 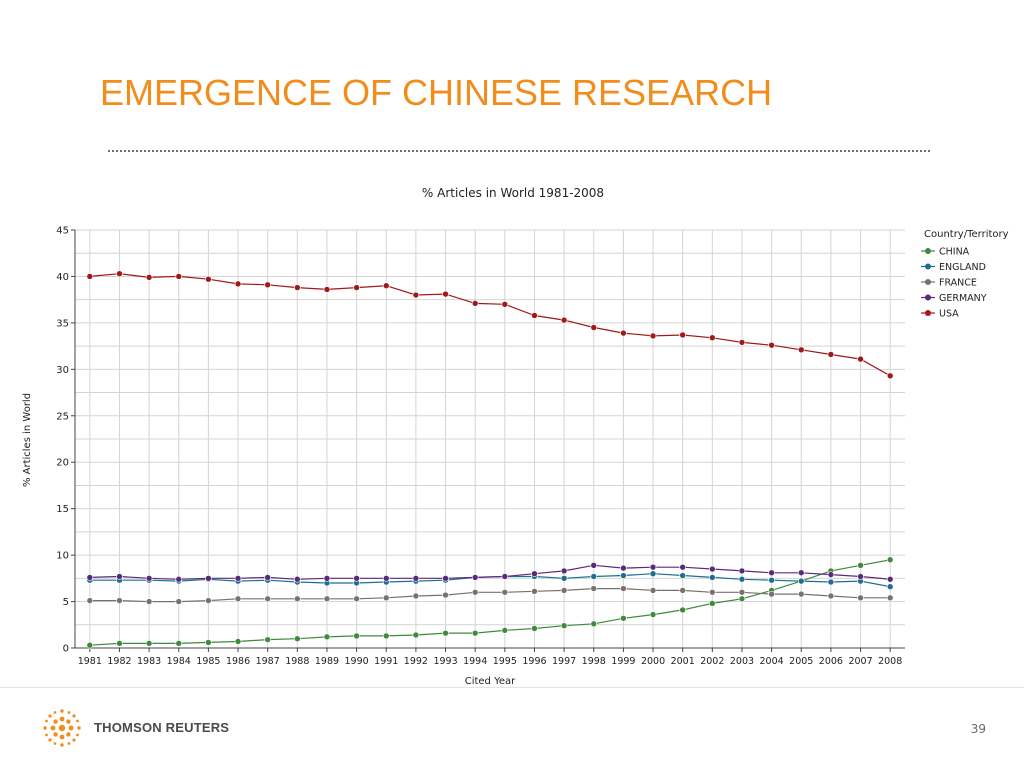 I want to click on title-divider, so click(x=519, y=151).